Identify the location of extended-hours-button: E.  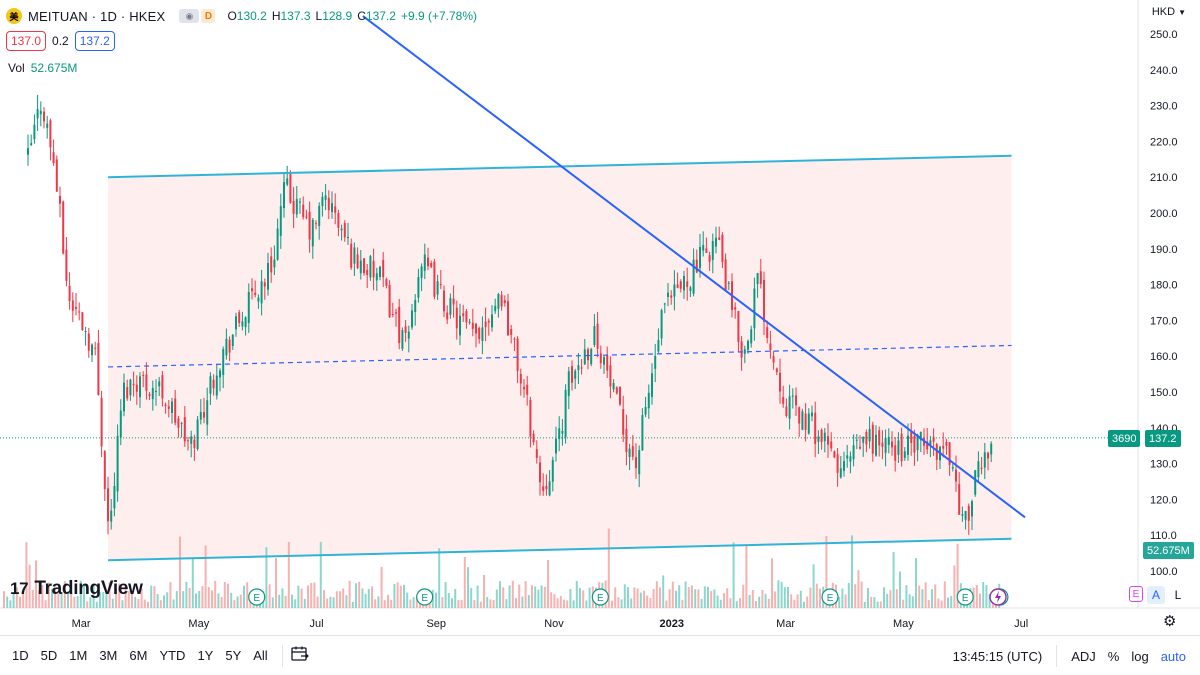
(1136, 594).